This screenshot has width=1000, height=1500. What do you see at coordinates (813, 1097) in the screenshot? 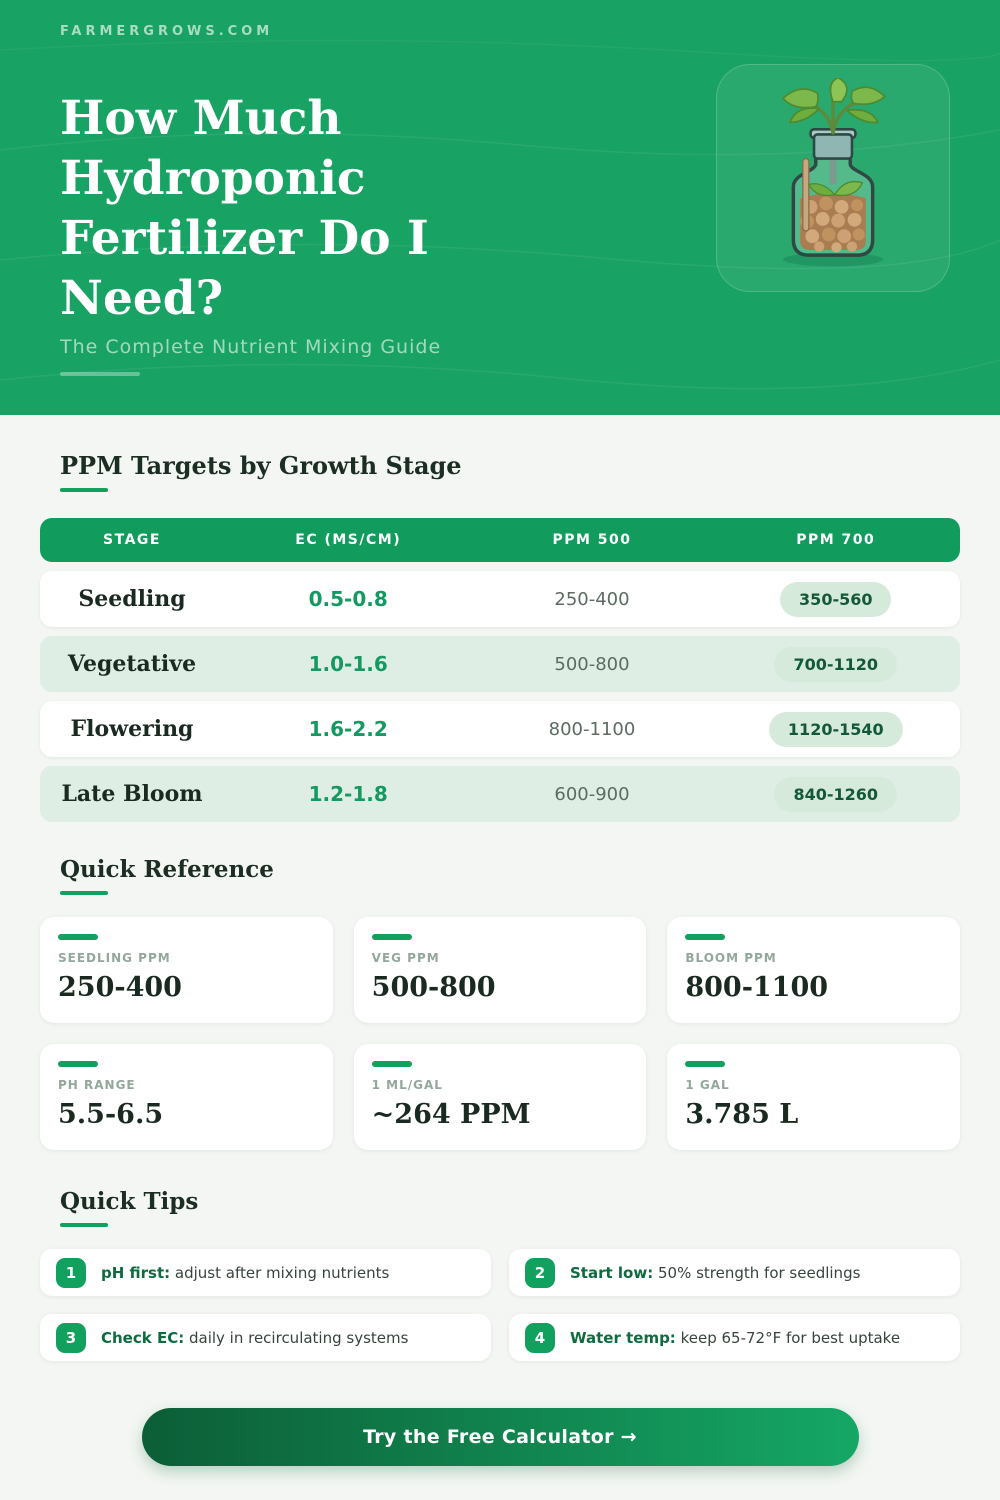
I see `reference-card: 1 GAL 3.785 L` at bounding box center [813, 1097].